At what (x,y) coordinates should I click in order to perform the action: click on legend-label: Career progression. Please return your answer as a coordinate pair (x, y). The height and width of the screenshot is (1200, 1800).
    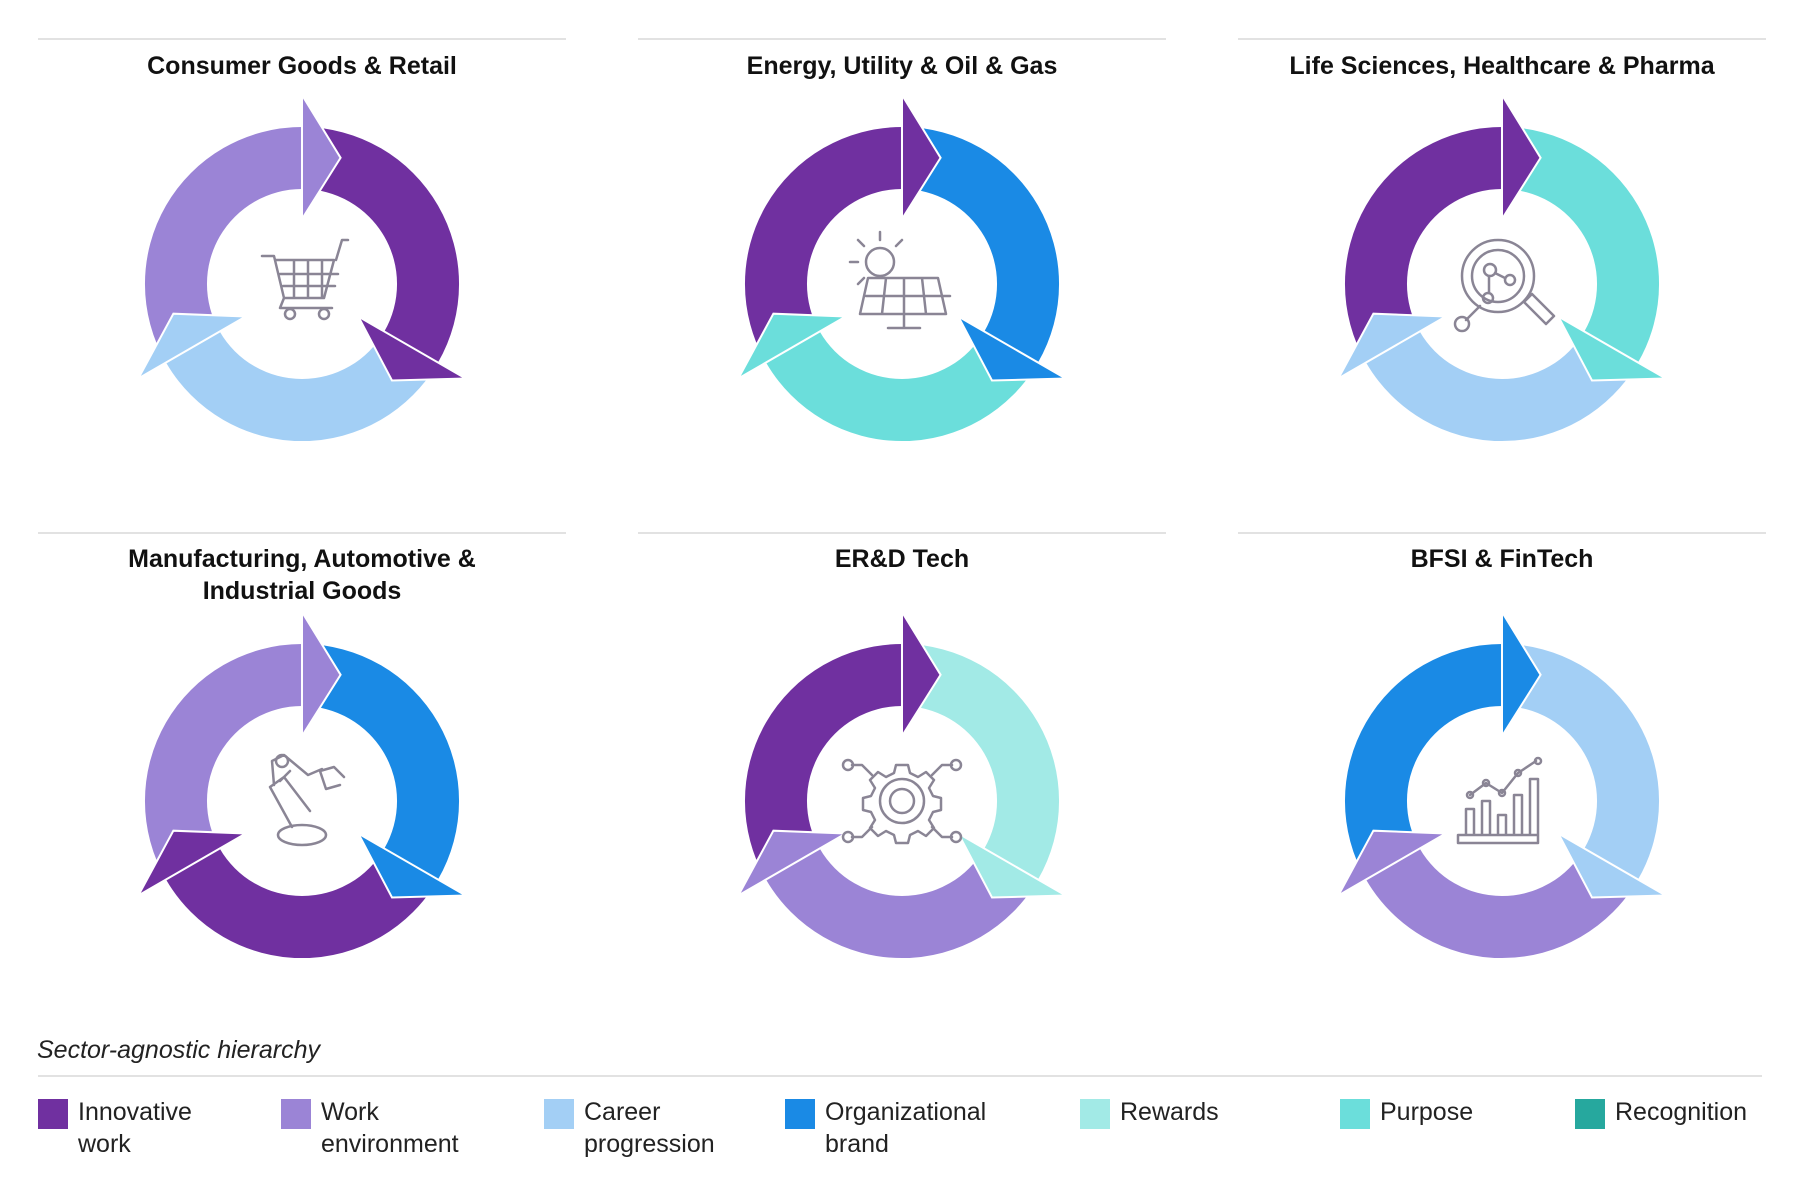
    Looking at the image, I should click on (649, 1128).